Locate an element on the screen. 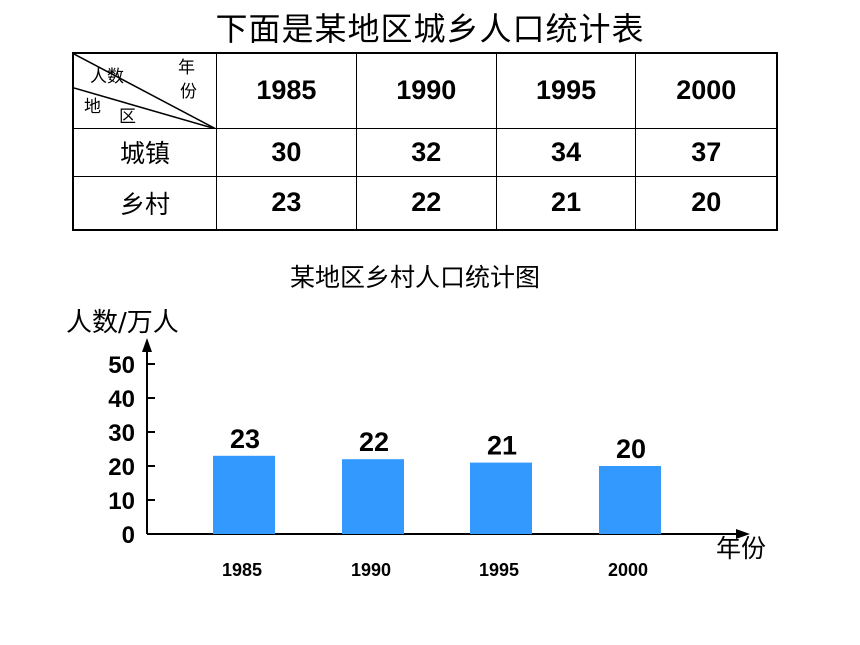 This screenshot has width=860, height=645. y-tick-label: 40 is located at coordinates (121, 399).